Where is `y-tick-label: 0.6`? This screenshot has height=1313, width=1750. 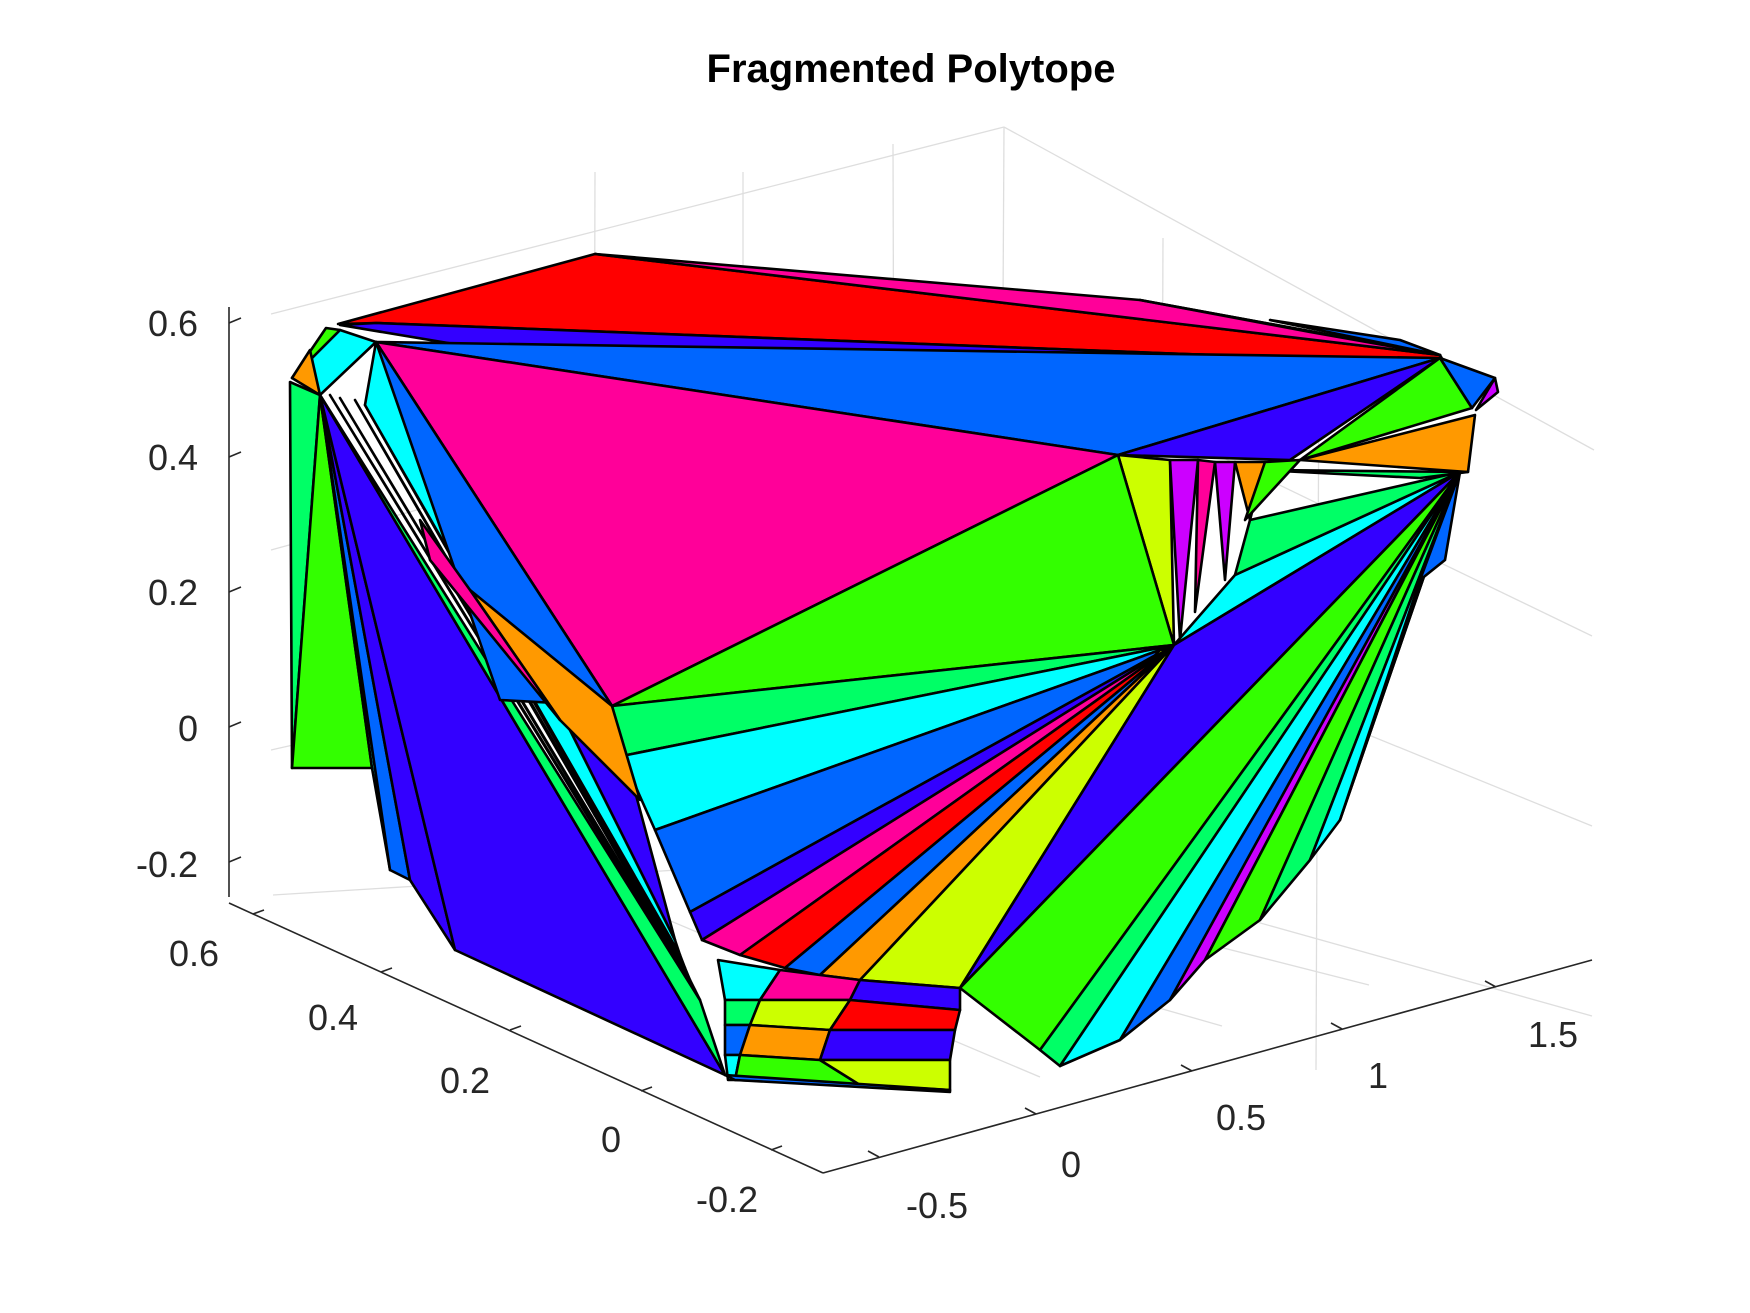 y-tick-label: 0.6 is located at coordinates (194, 953).